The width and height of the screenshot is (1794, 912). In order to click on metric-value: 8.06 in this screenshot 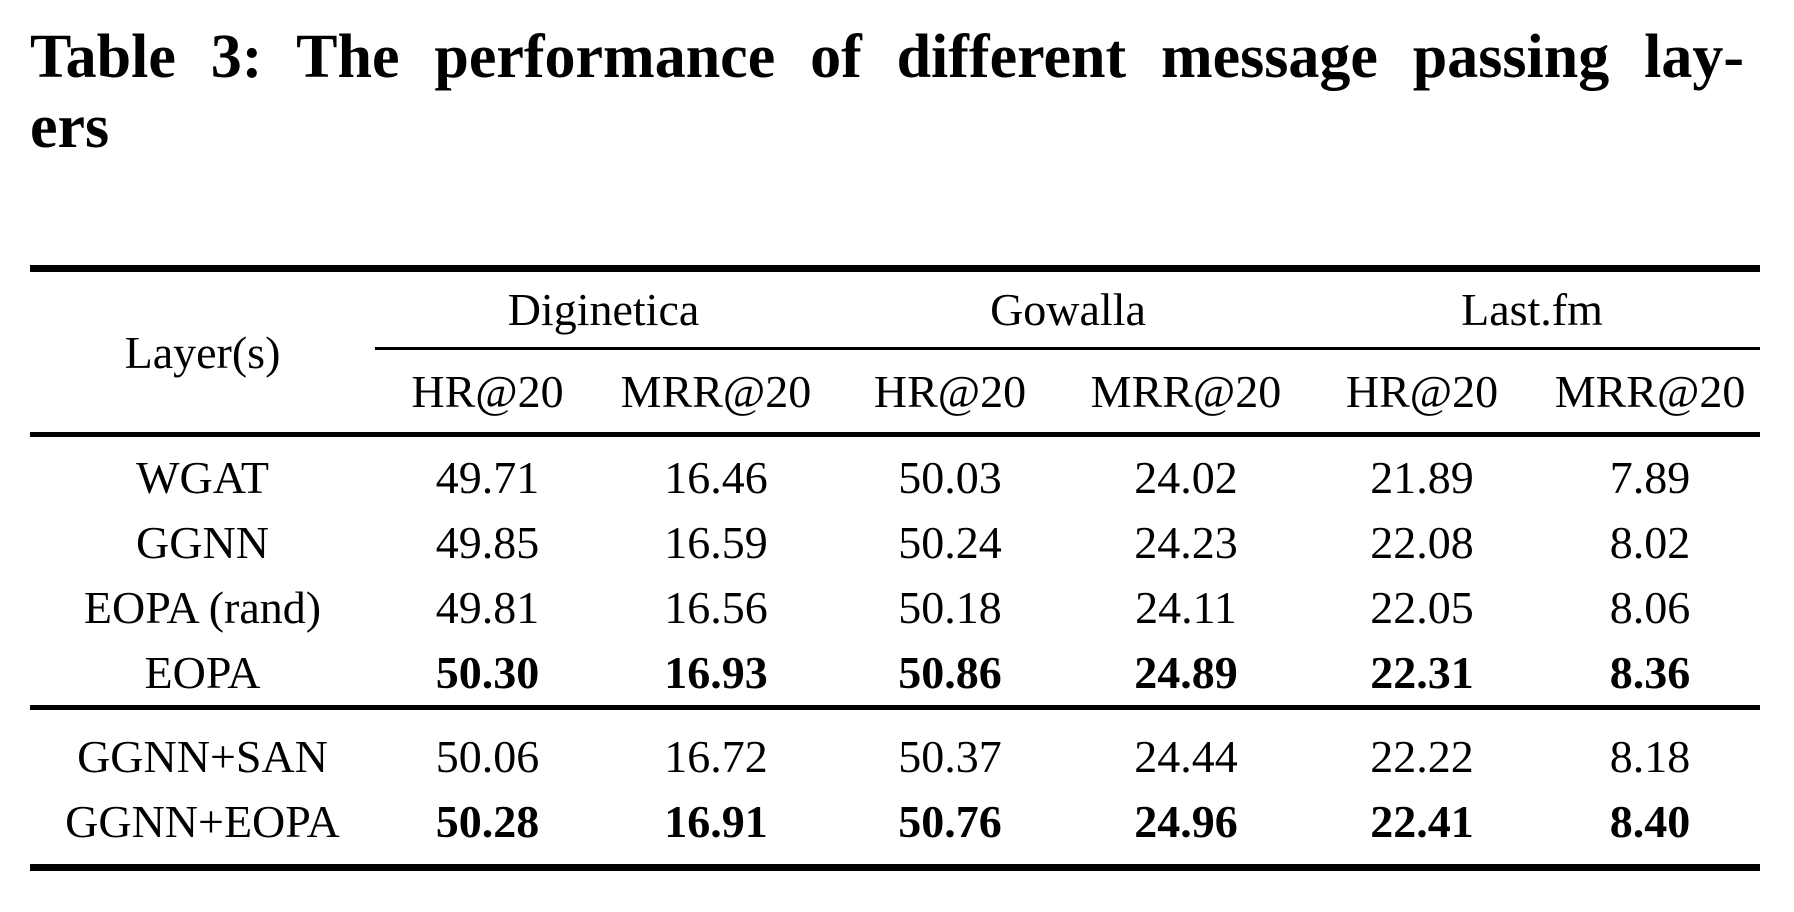, I will do `click(1650, 607)`.